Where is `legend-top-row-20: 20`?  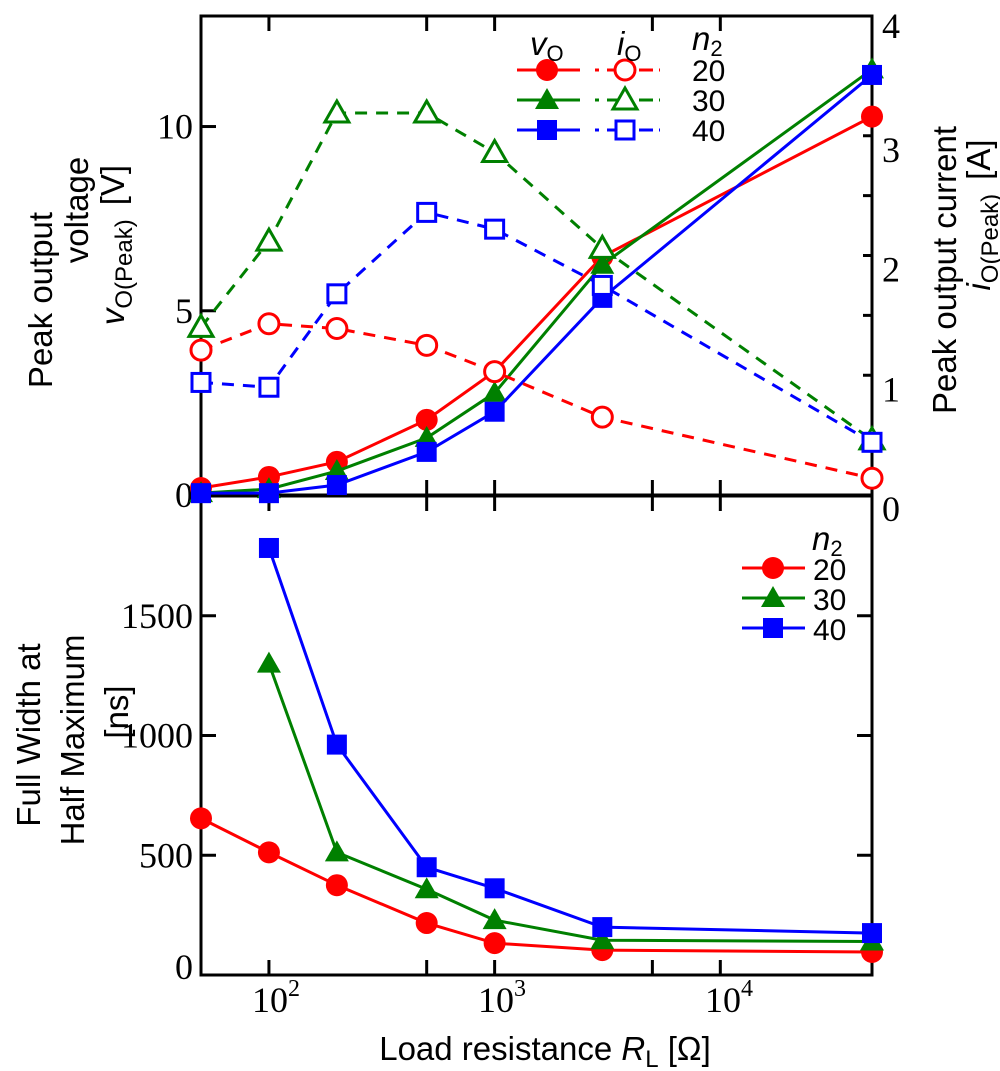
legend-top-row-20: 20 is located at coordinates (708, 71).